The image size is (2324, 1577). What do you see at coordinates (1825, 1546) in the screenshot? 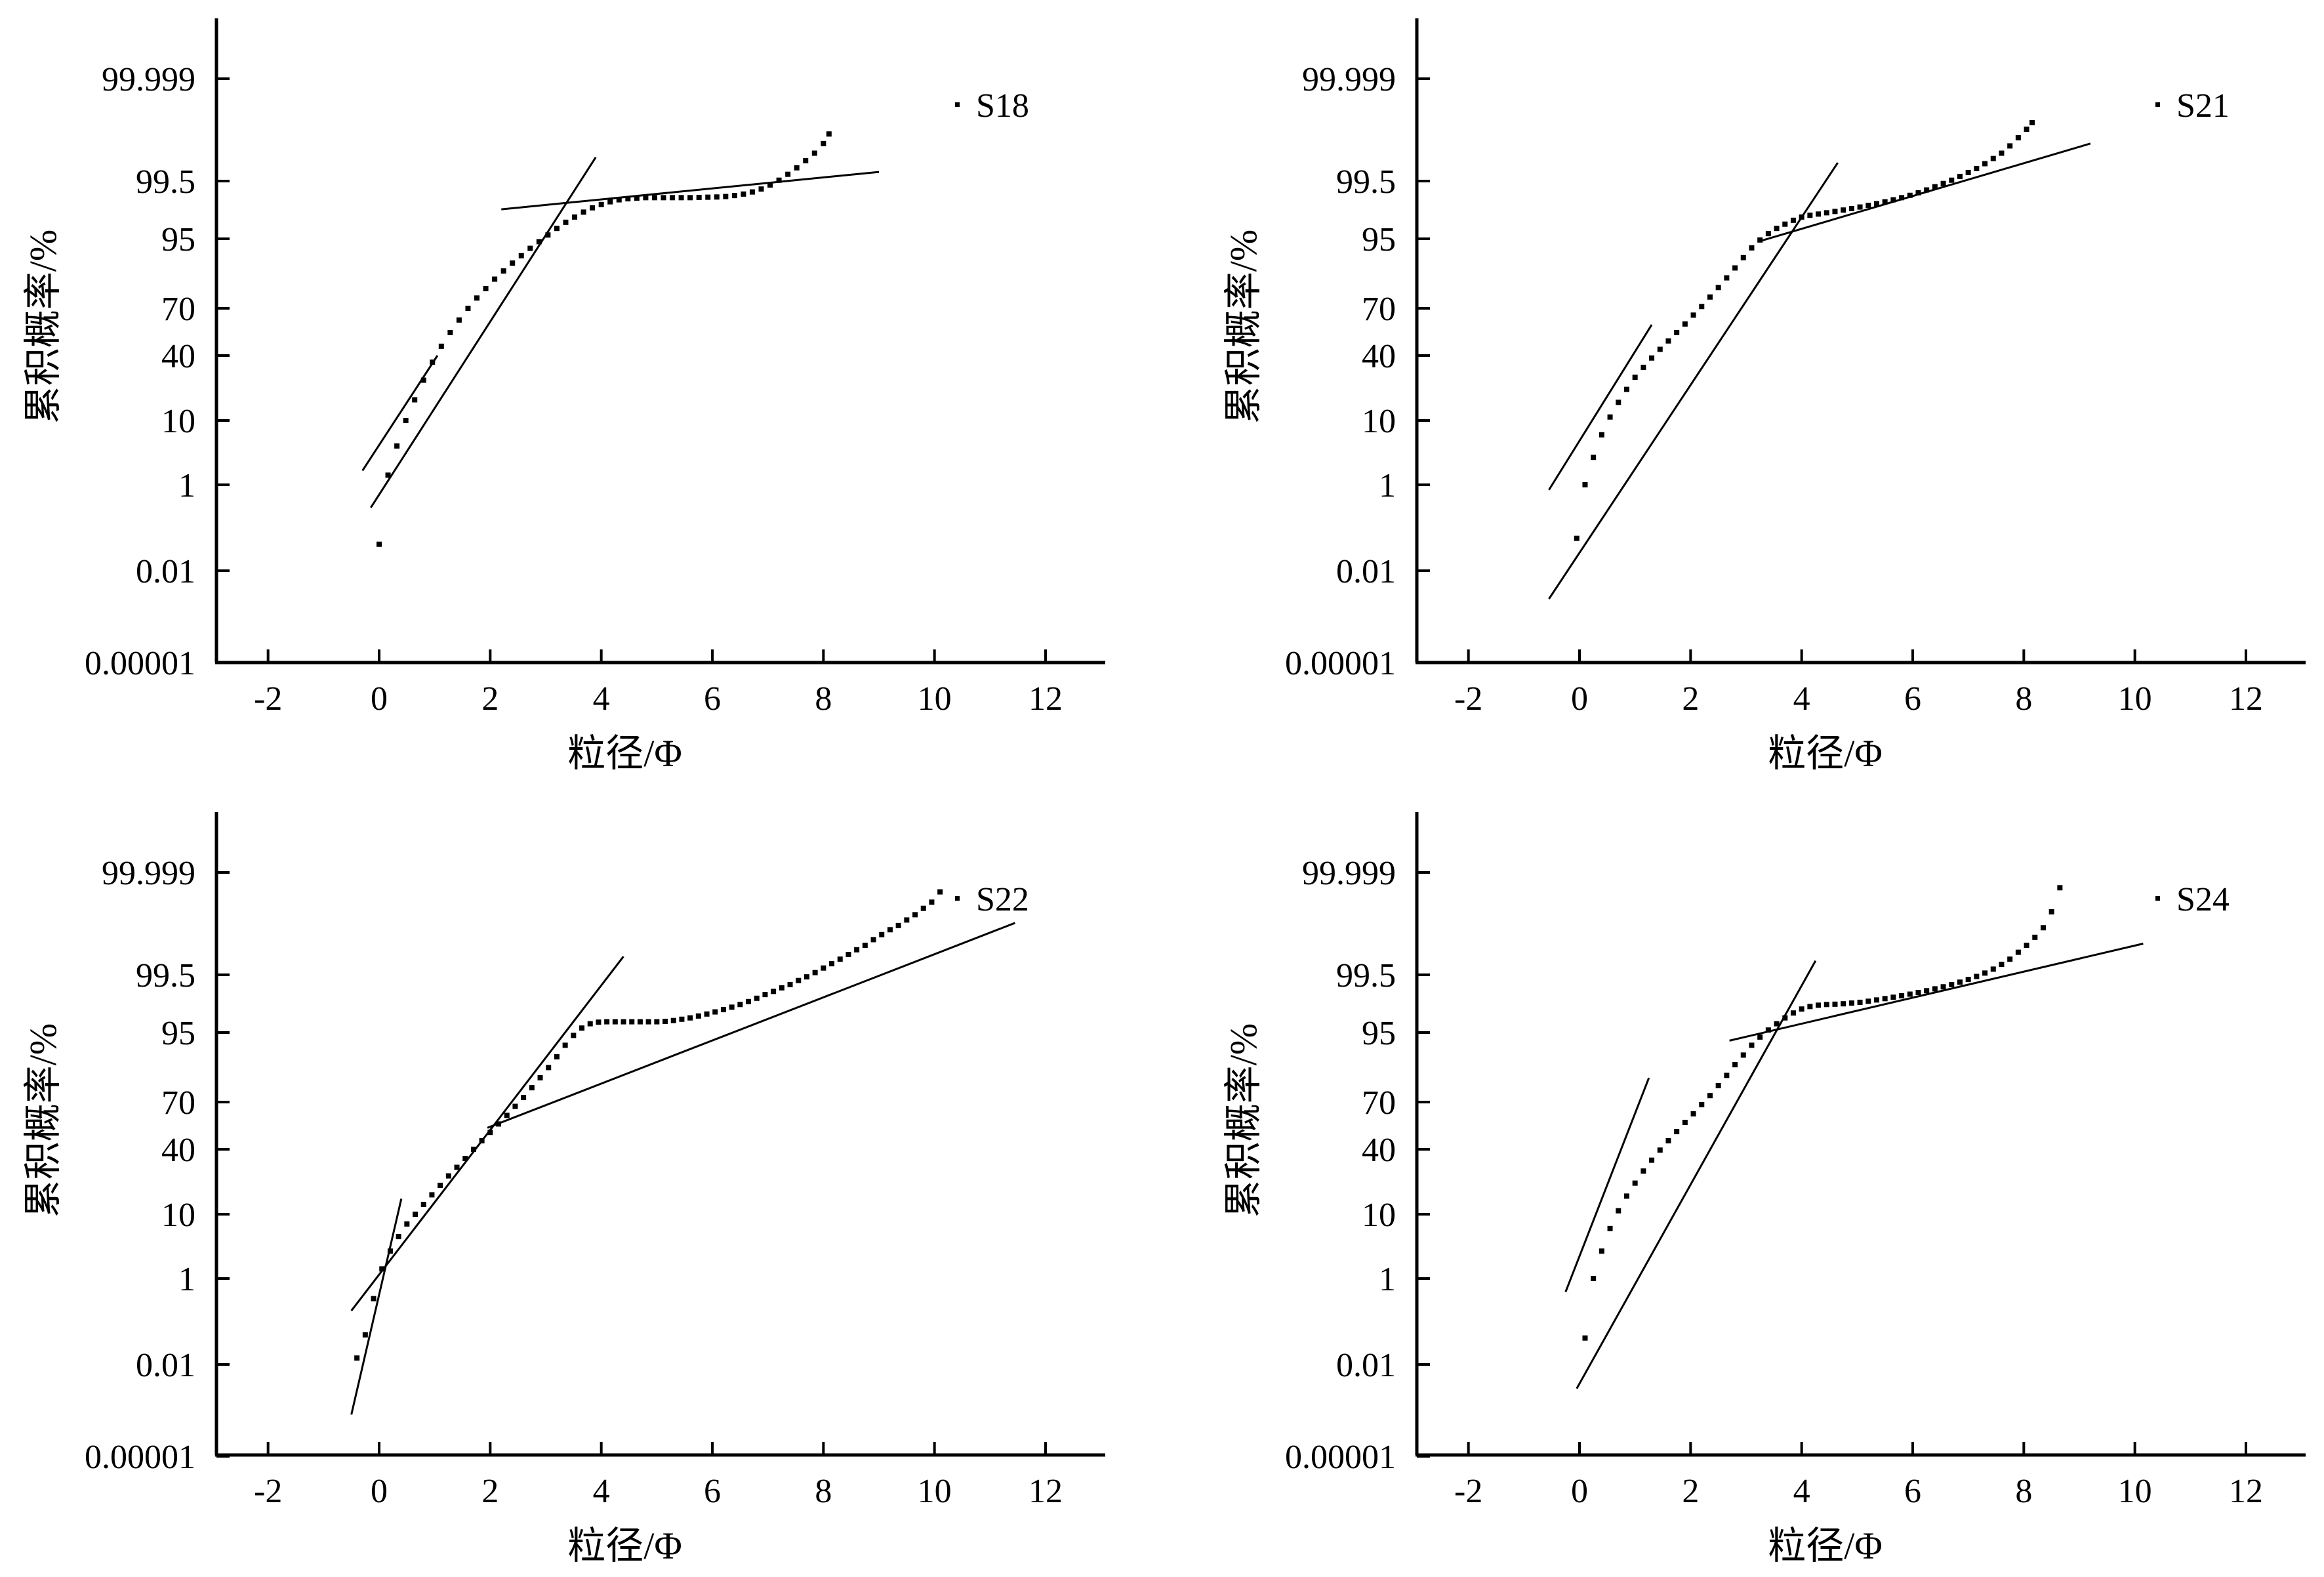
I see `x-axis-title: 粒径/Φ` at bounding box center [1825, 1546].